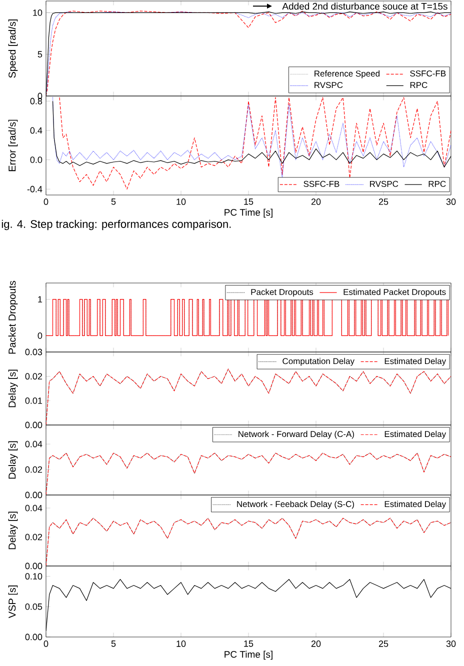 The height and width of the screenshot is (666, 464). Describe the element at coordinates (295, 504) in the screenshot. I see `legend-label: Network - Feeback Delay (S-C)` at that location.